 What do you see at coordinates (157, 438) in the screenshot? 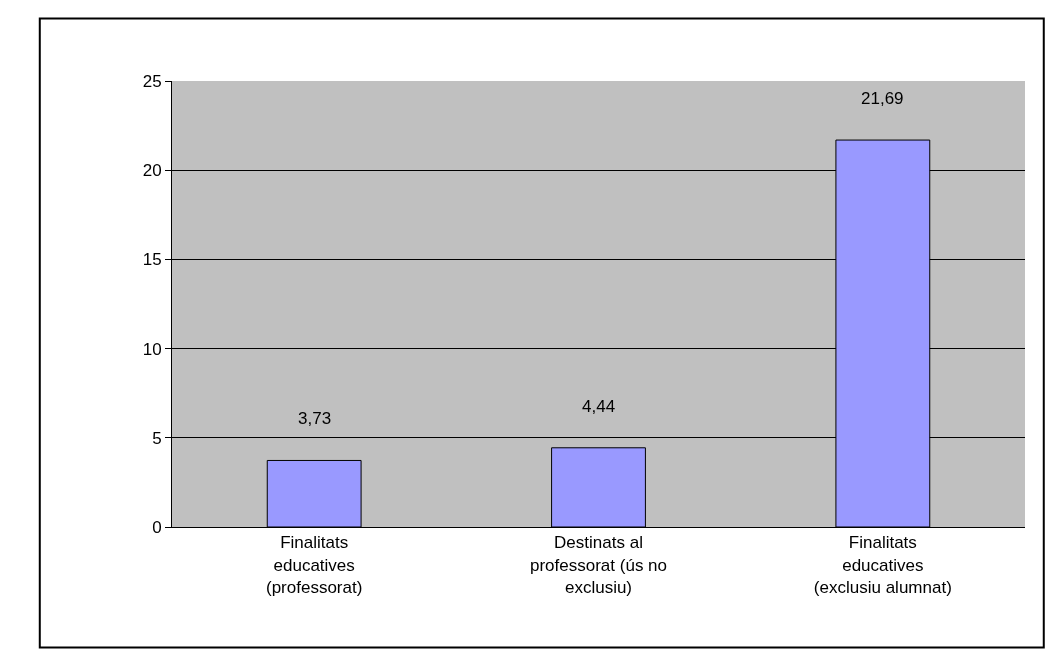
I see `y-tick-label: 5` at bounding box center [157, 438].